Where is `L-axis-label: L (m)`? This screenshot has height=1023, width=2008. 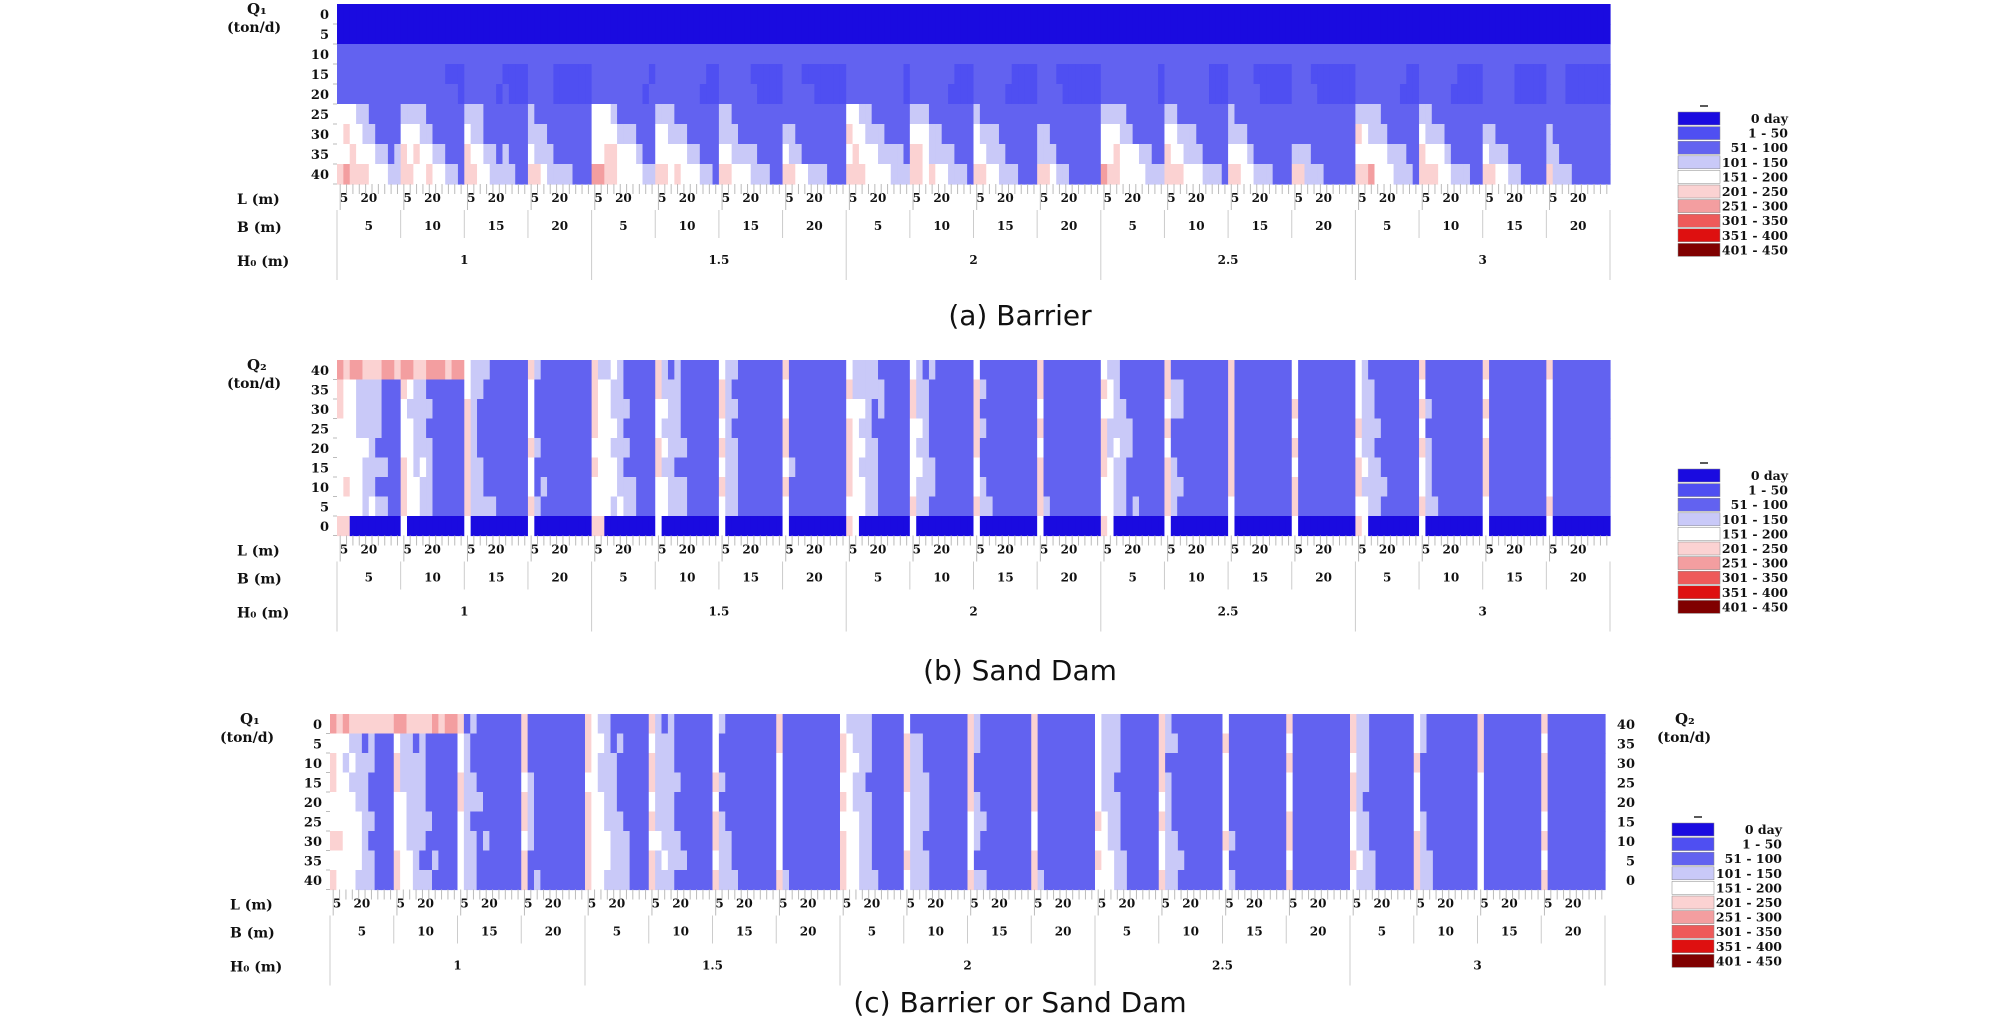
L-axis-label: L (m) is located at coordinates (258, 552).